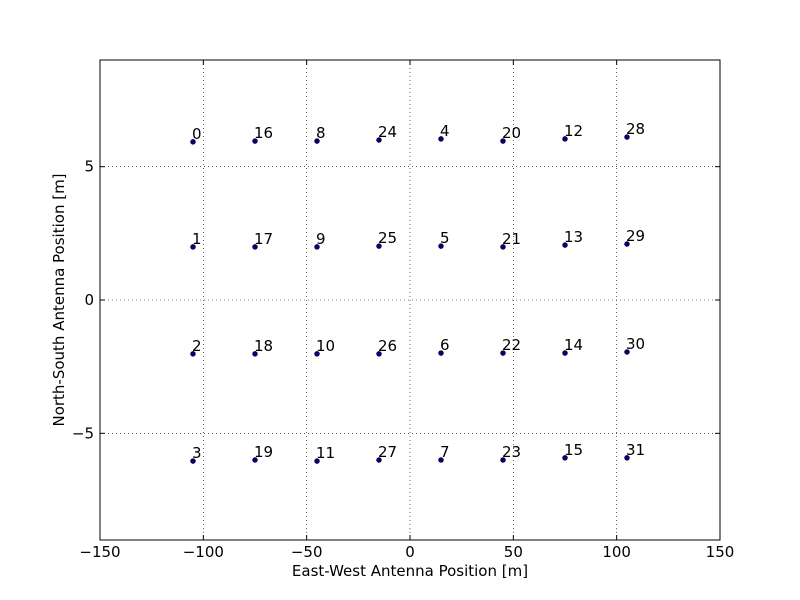 Image resolution: width=800 pixels, height=600 pixels. Describe the element at coordinates (89, 167) in the screenshot. I see `y-tick-label: 5` at that location.